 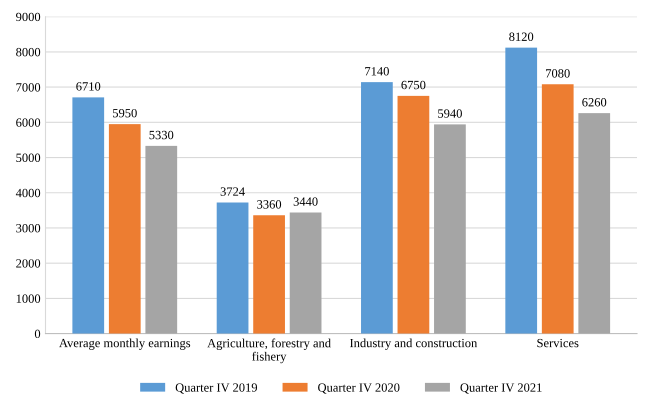 I want to click on y-tick-label: 0, so click(x=37, y=334).